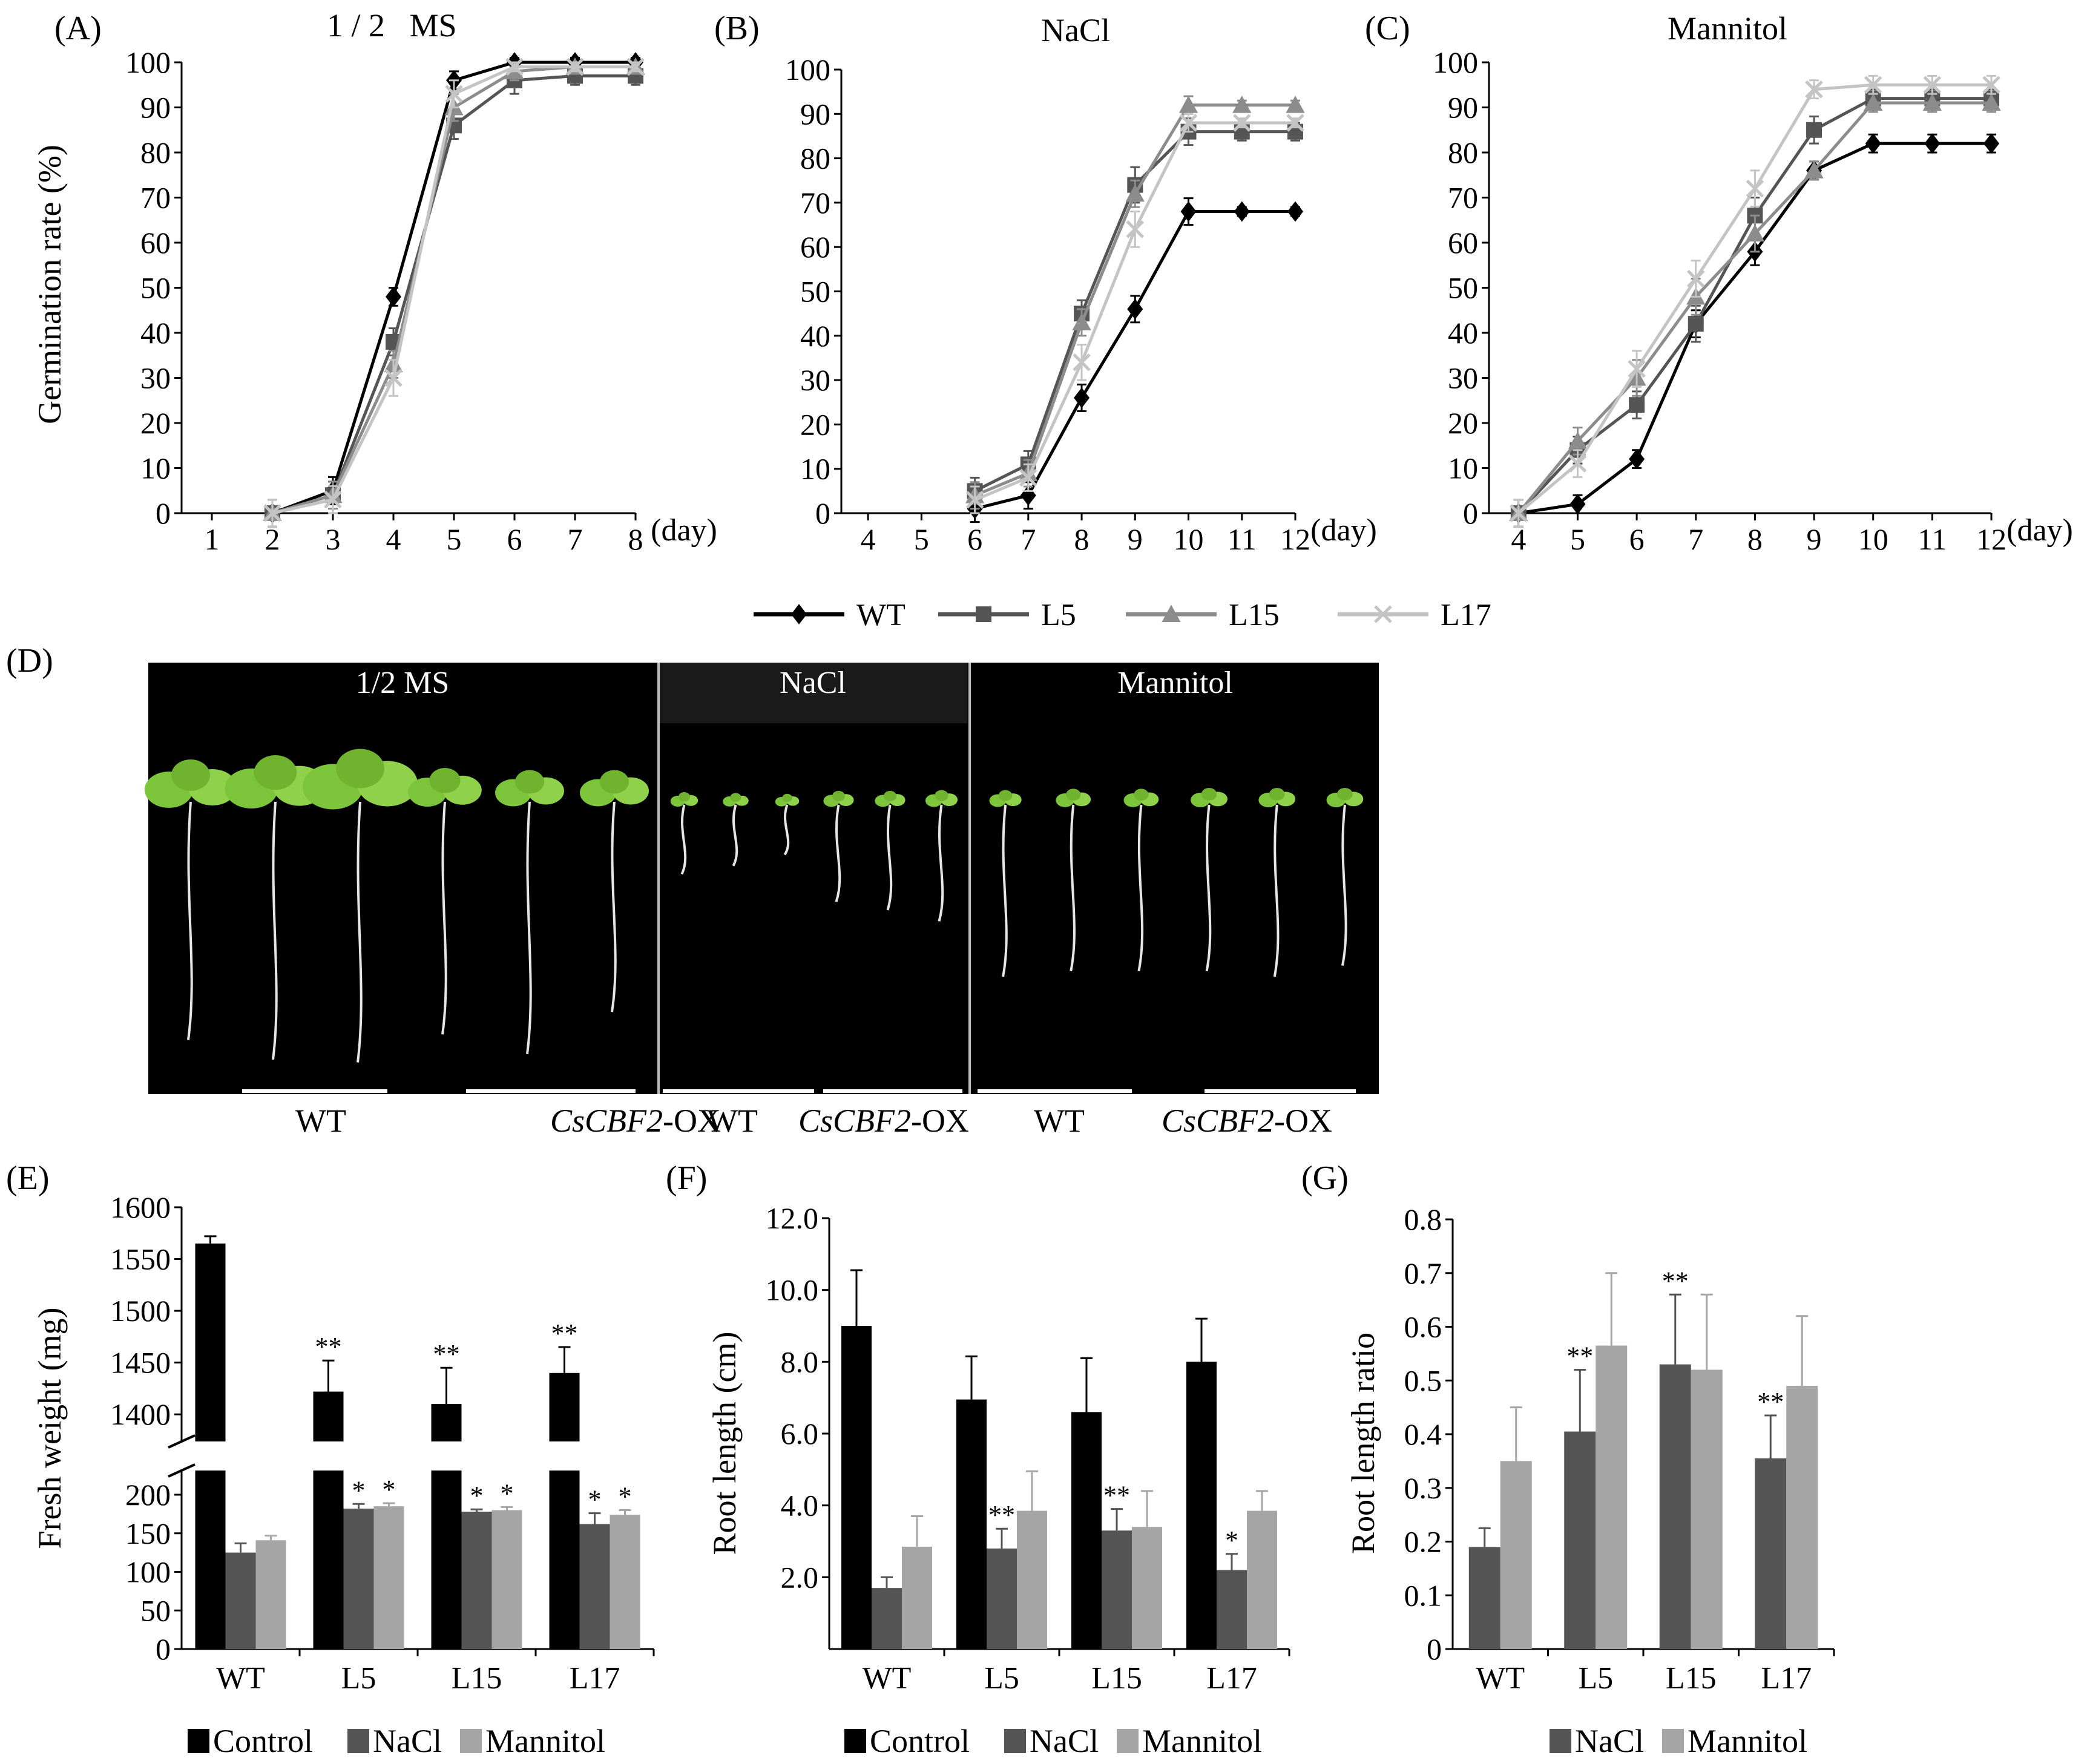 This screenshot has width=2087, height=1764. Describe the element at coordinates (1932, 539) in the screenshot. I see `x-tick-label: 11` at that location.